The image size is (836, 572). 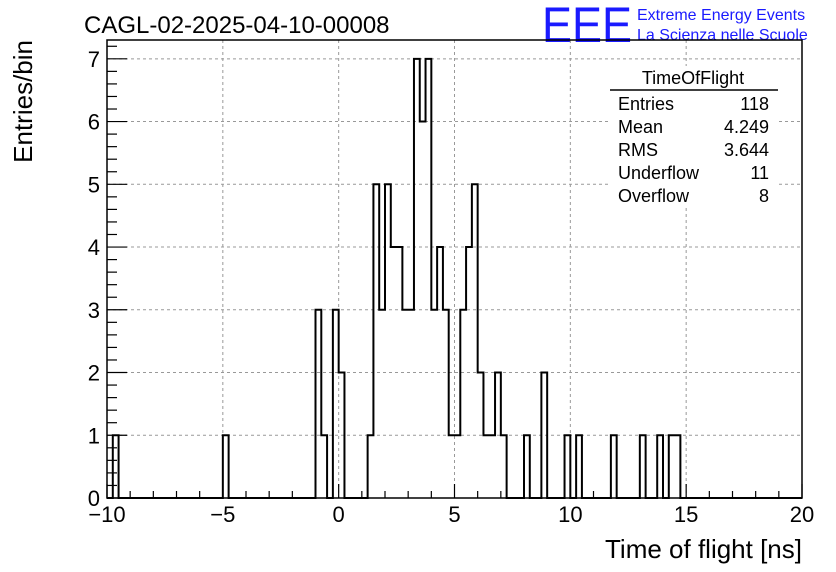 I want to click on y-tick-label: 6, so click(x=94, y=122).